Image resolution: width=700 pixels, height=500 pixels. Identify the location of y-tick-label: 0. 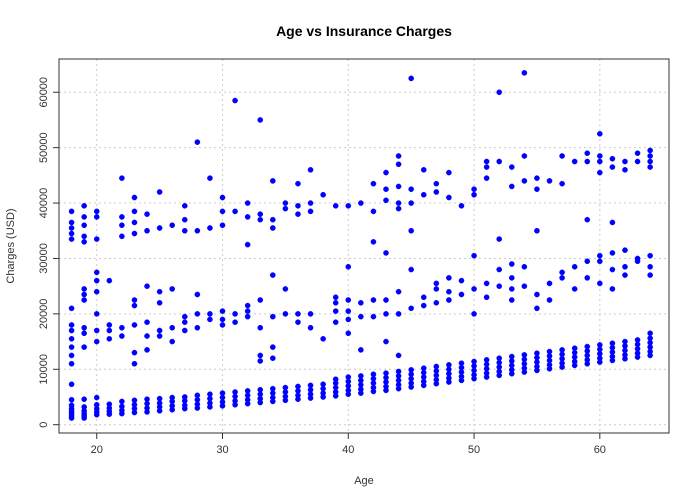
(44, 425).